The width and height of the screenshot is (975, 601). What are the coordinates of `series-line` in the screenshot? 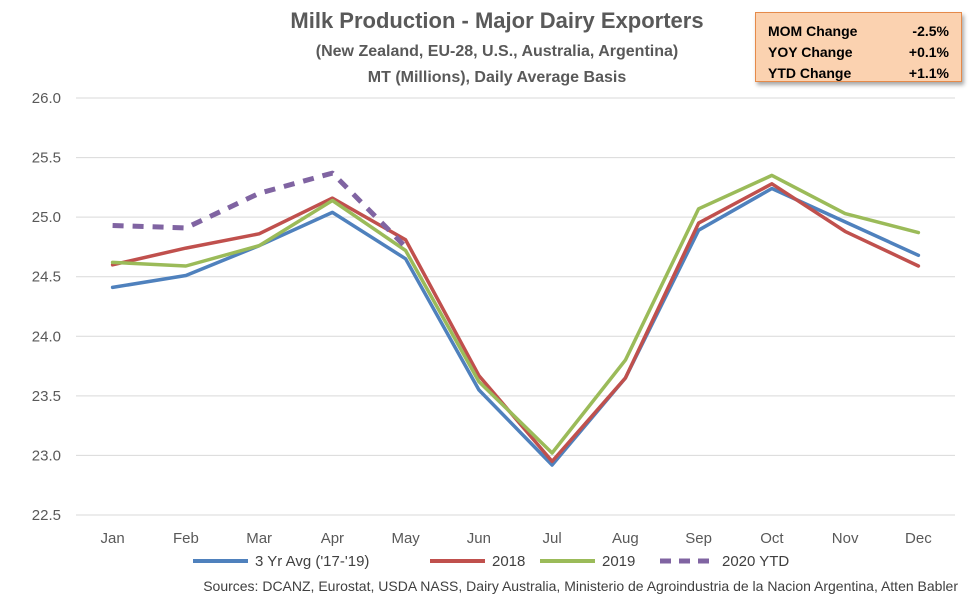 It's located at (260, 209).